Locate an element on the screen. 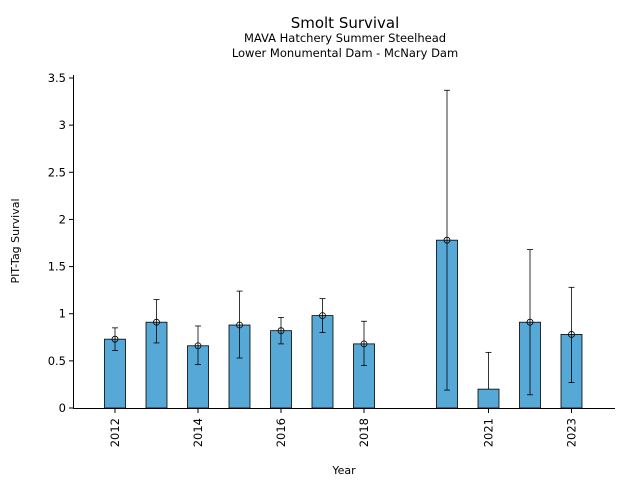 The height and width of the screenshot is (480, 640). y-axis-label: PIT-Tag Survival is located at coordinates (15, 240).